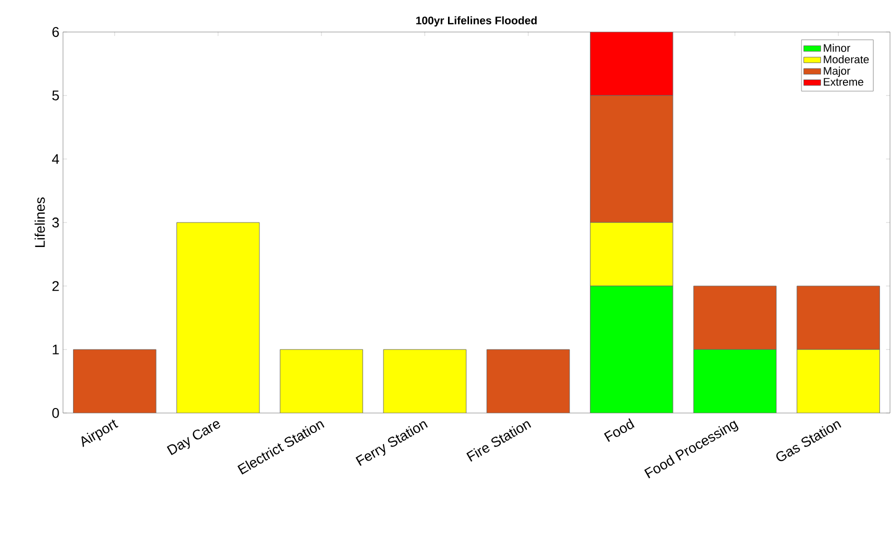 This screenshot has width=893, height=537. I want to click on y-tick-label: 2, so click(55, 286).